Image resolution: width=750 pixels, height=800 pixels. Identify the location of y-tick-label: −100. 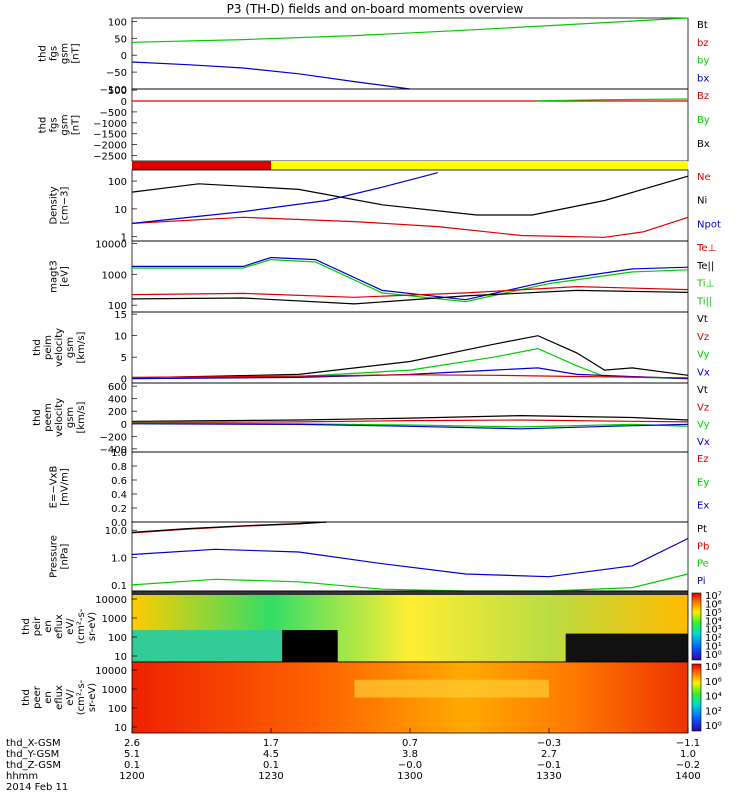
(113, 90).